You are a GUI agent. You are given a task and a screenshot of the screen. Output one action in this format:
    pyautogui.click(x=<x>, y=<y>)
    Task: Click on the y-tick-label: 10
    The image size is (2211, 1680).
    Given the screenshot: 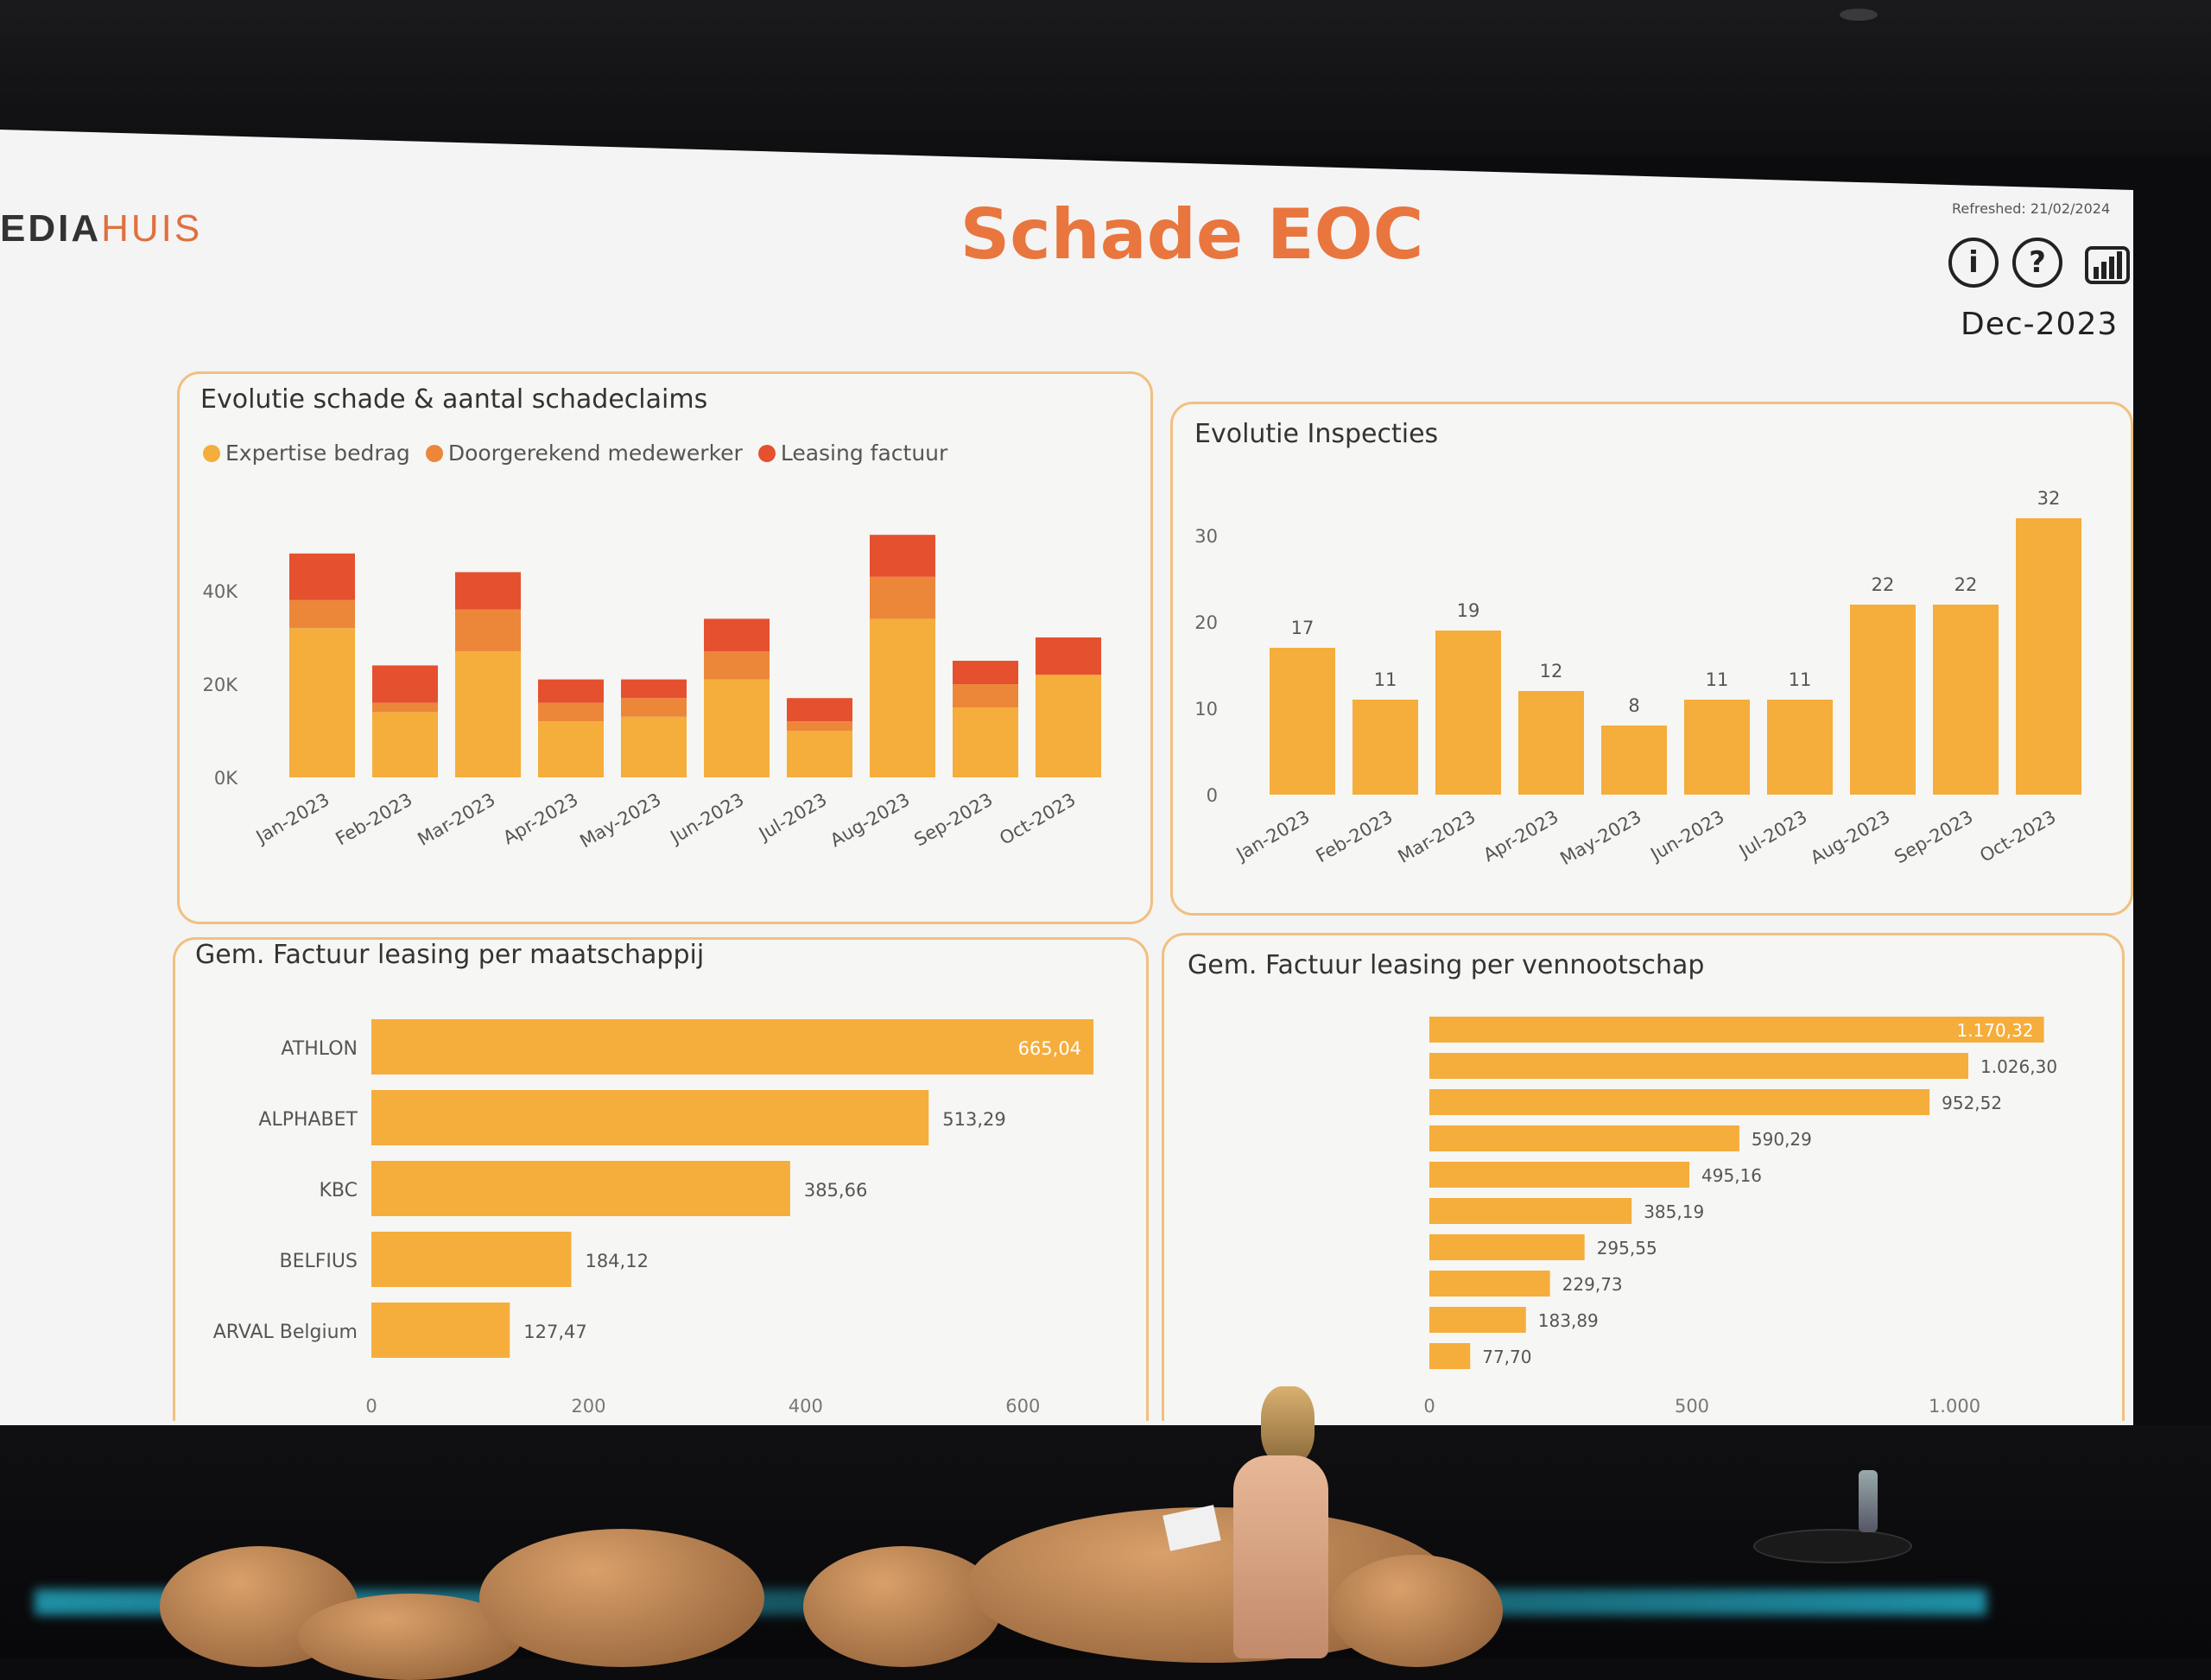 What is the action you would take?
    pyautogui.click(x=1206, y=710)
    